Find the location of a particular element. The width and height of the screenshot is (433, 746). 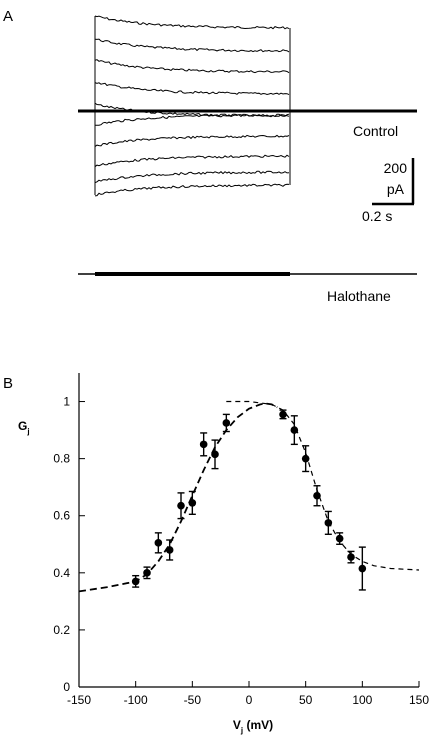

x-axis-label: Vj (mV) is located at coordinates (253, 726).